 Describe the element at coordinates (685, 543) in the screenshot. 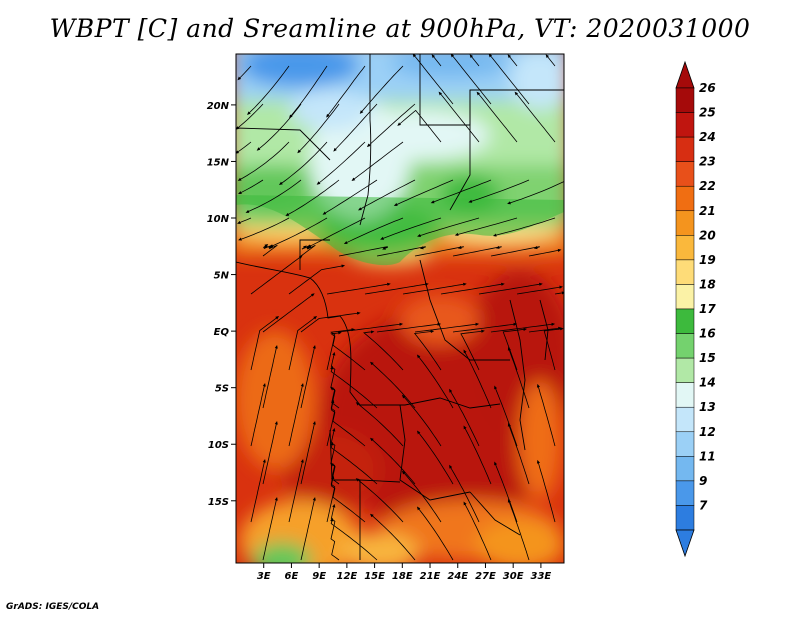

I see `colorbar-under-arrow` at that location.